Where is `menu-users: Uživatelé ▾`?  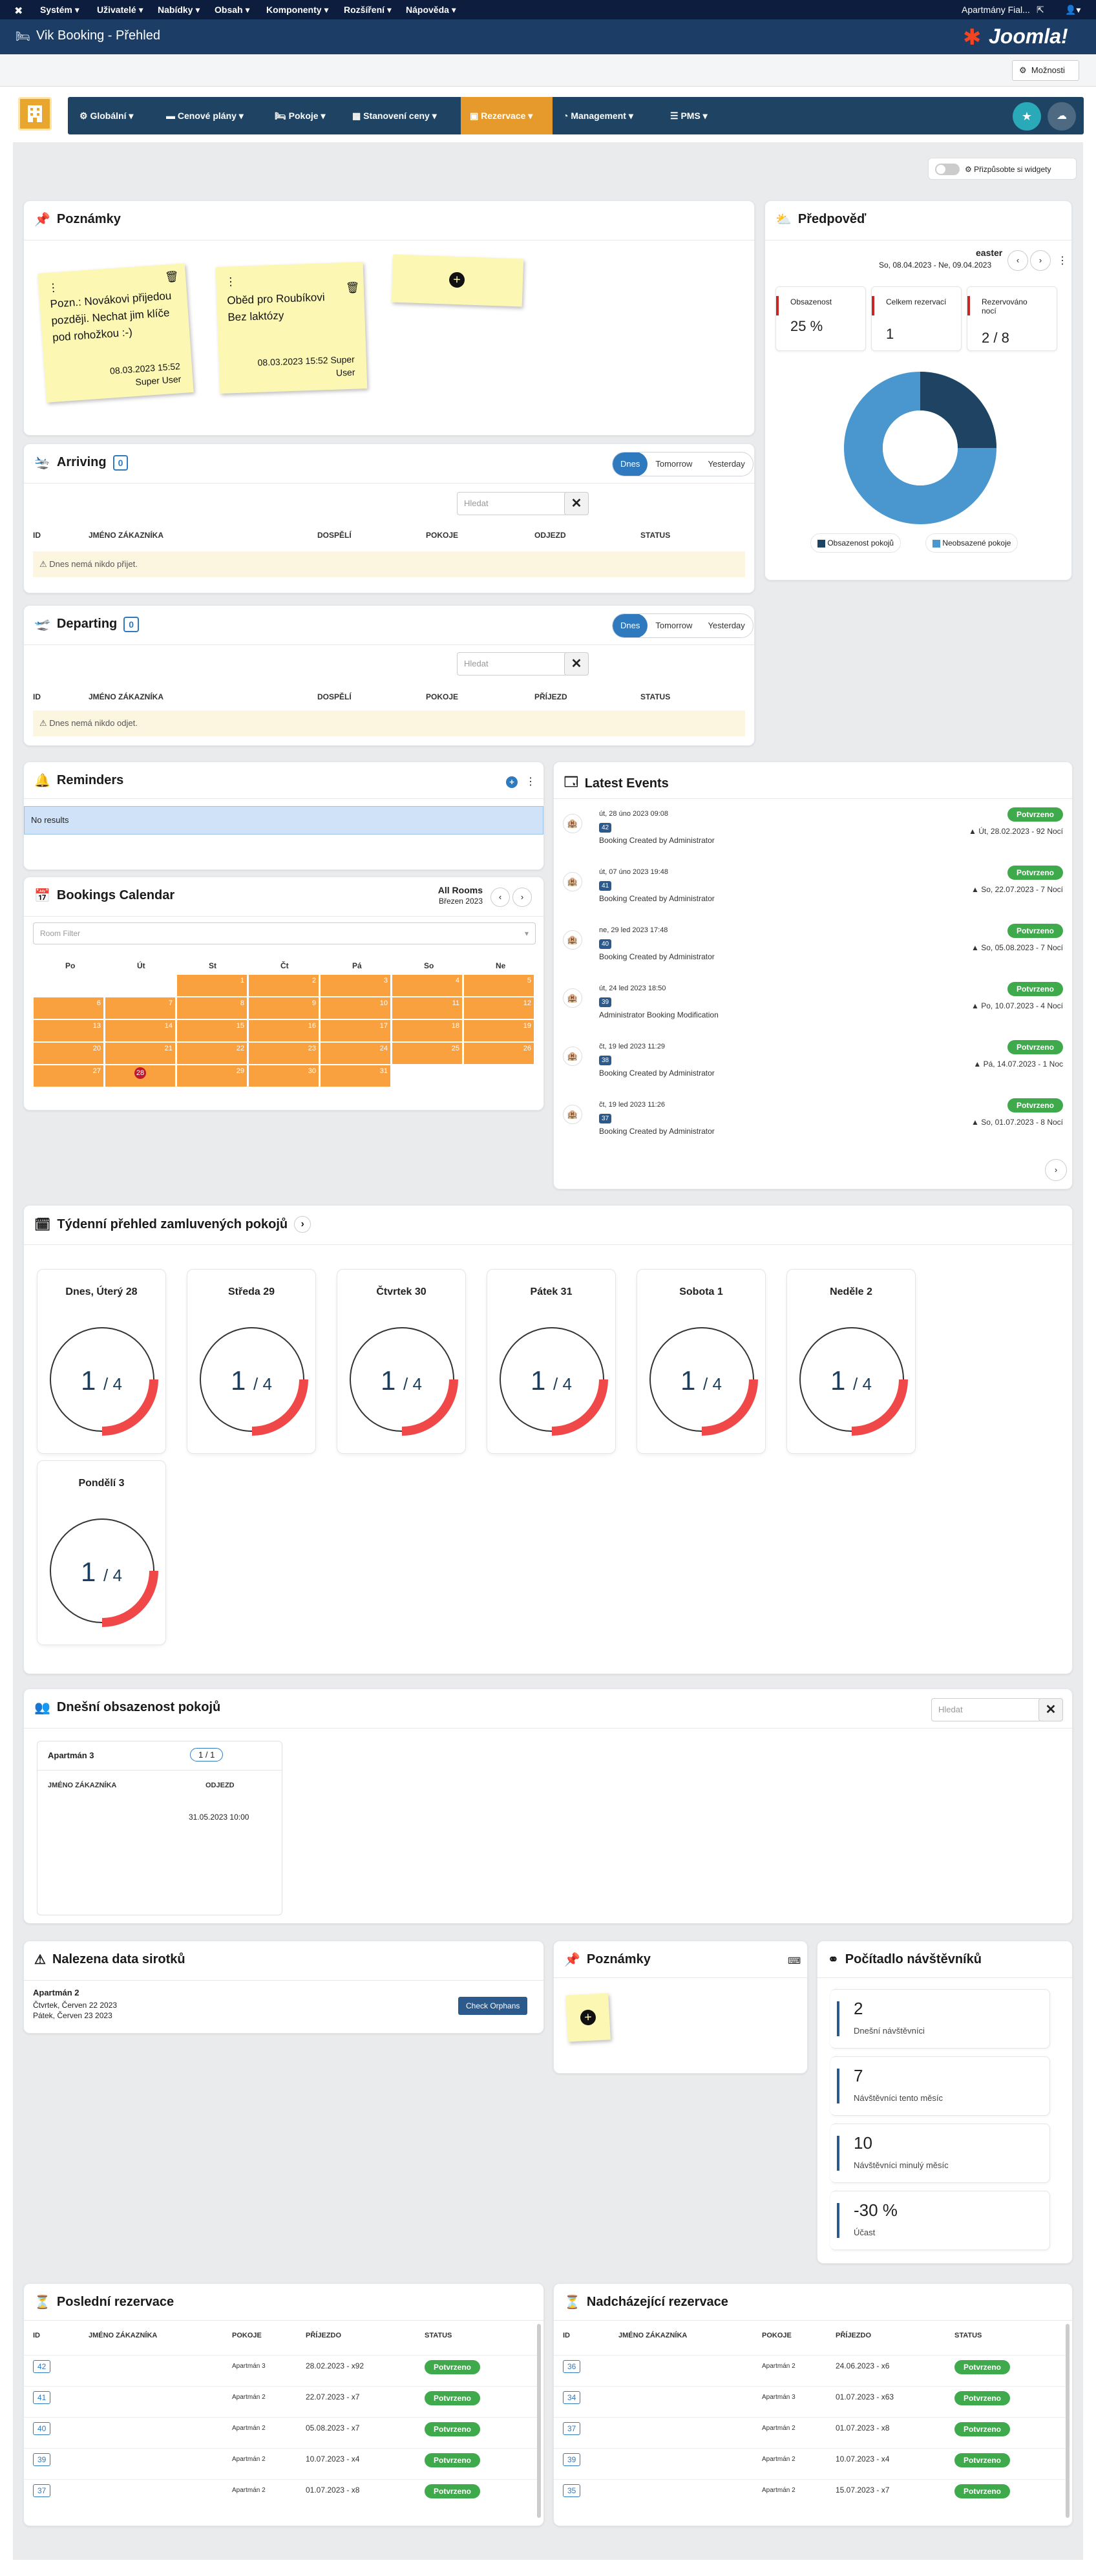
menu-users: Uživatelé ▾ is located at coordinates (120, 10).